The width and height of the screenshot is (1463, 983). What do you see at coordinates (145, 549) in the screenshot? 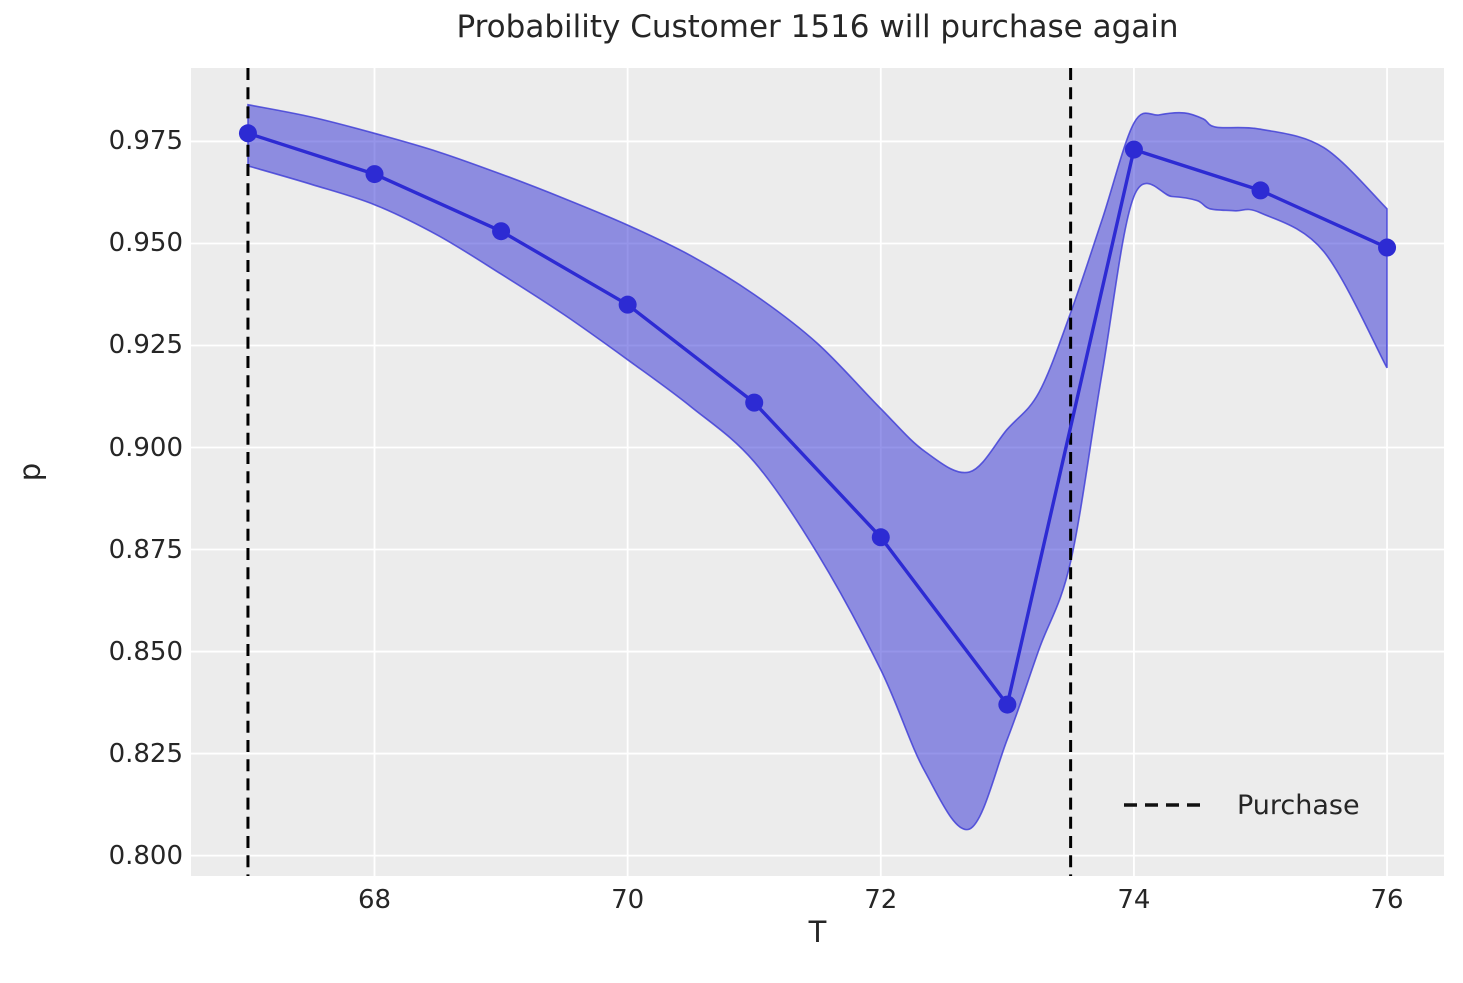
I see `y-tick-label: 0.875` at bounding box center [145, 549].